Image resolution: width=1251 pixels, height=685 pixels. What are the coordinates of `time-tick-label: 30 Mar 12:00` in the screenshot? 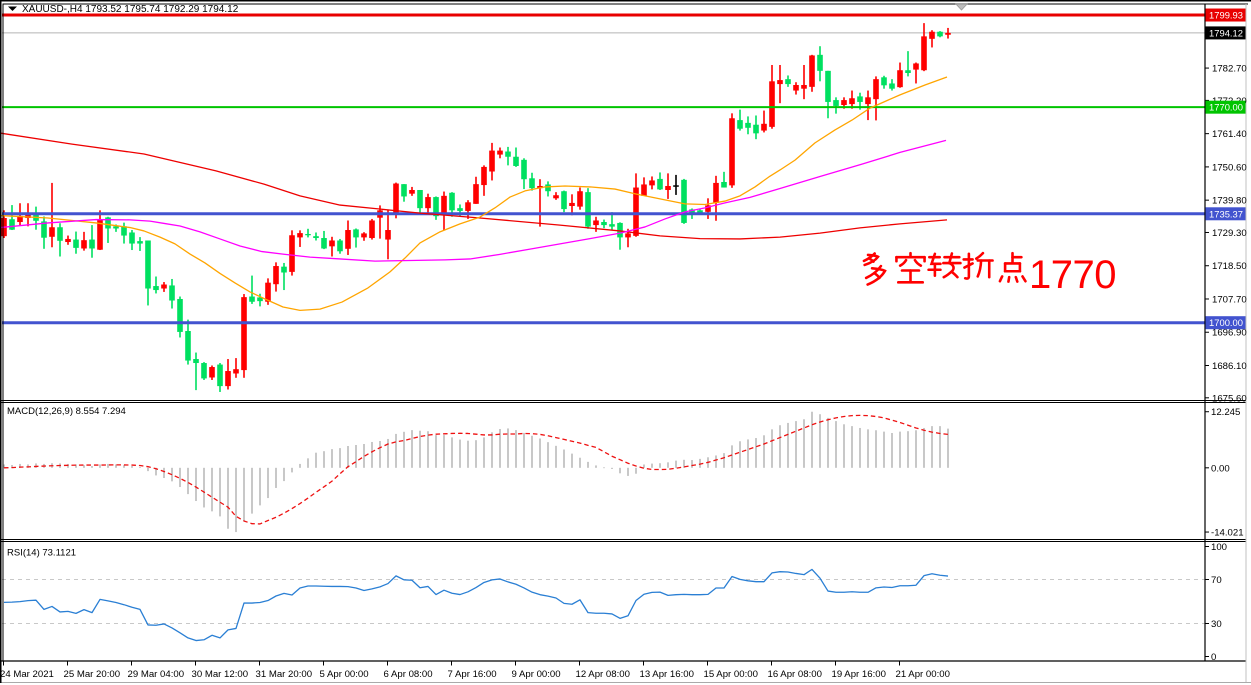 It's located at (220, 674).